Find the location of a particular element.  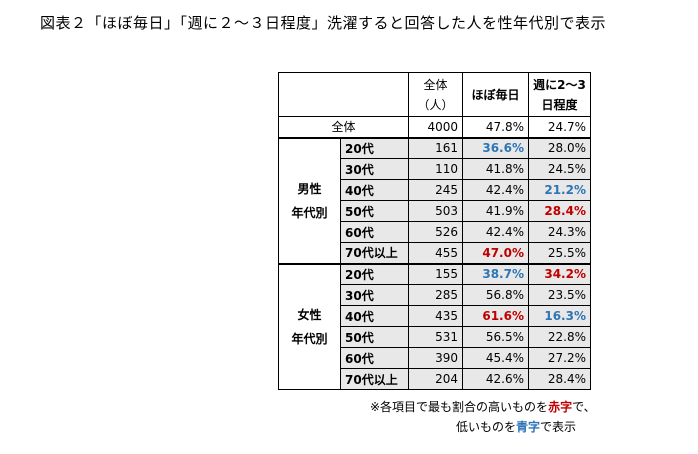

n-cell: 285 is located at coordinates (435, 295).